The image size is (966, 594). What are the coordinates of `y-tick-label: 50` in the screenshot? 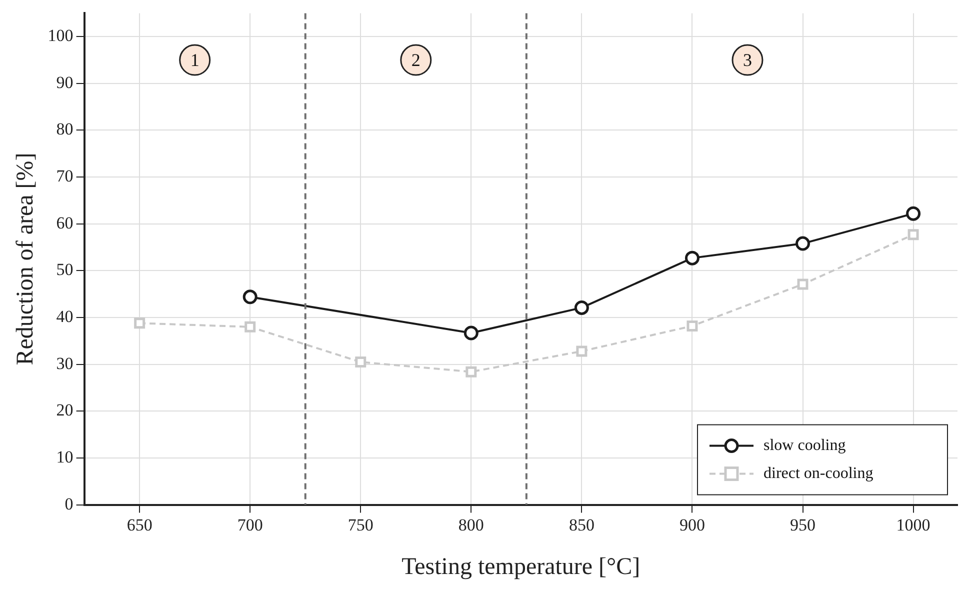 It's located at (65, 270).